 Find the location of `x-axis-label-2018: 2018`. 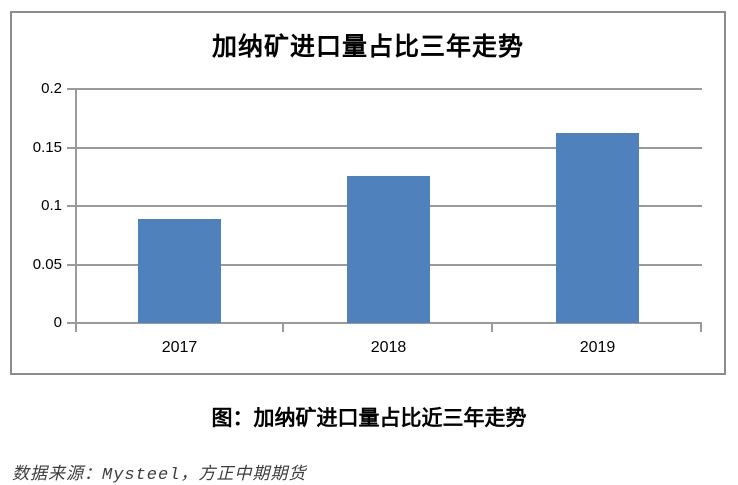

x-axis-label-2018: 2018 is located at coordinates (388, 347).